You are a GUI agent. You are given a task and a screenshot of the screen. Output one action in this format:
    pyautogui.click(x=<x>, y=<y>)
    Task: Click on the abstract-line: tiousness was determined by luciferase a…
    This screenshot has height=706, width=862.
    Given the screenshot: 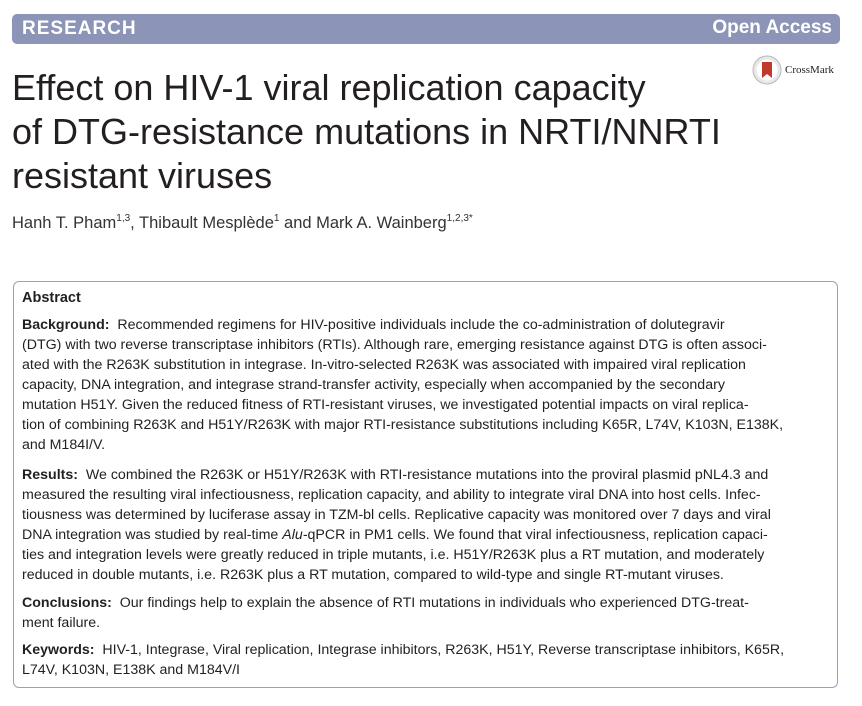 What is the action you would take?
    pyautogui.click(x=396, y=515)
    